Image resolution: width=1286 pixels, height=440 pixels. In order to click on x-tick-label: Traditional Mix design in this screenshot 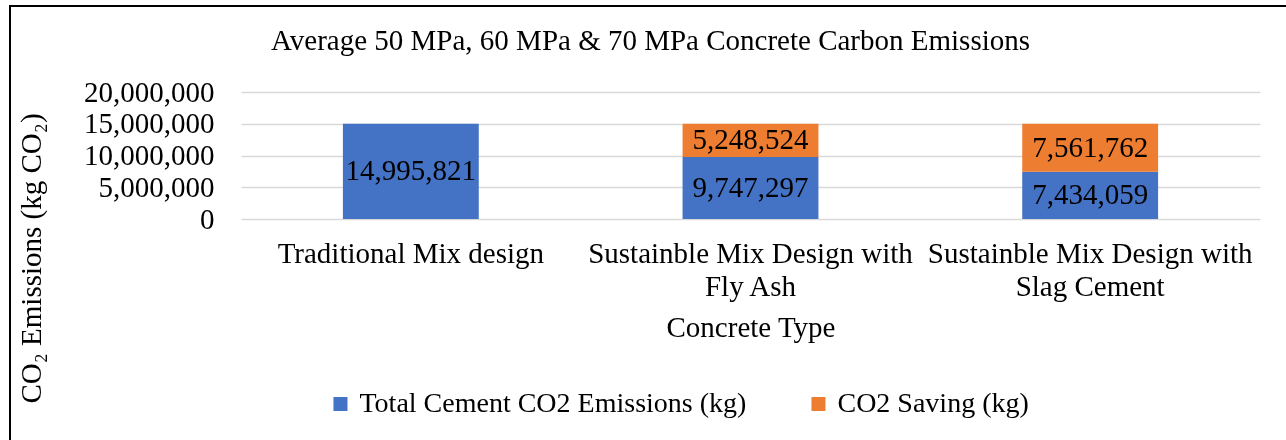, I will do `click(411, 252)`.